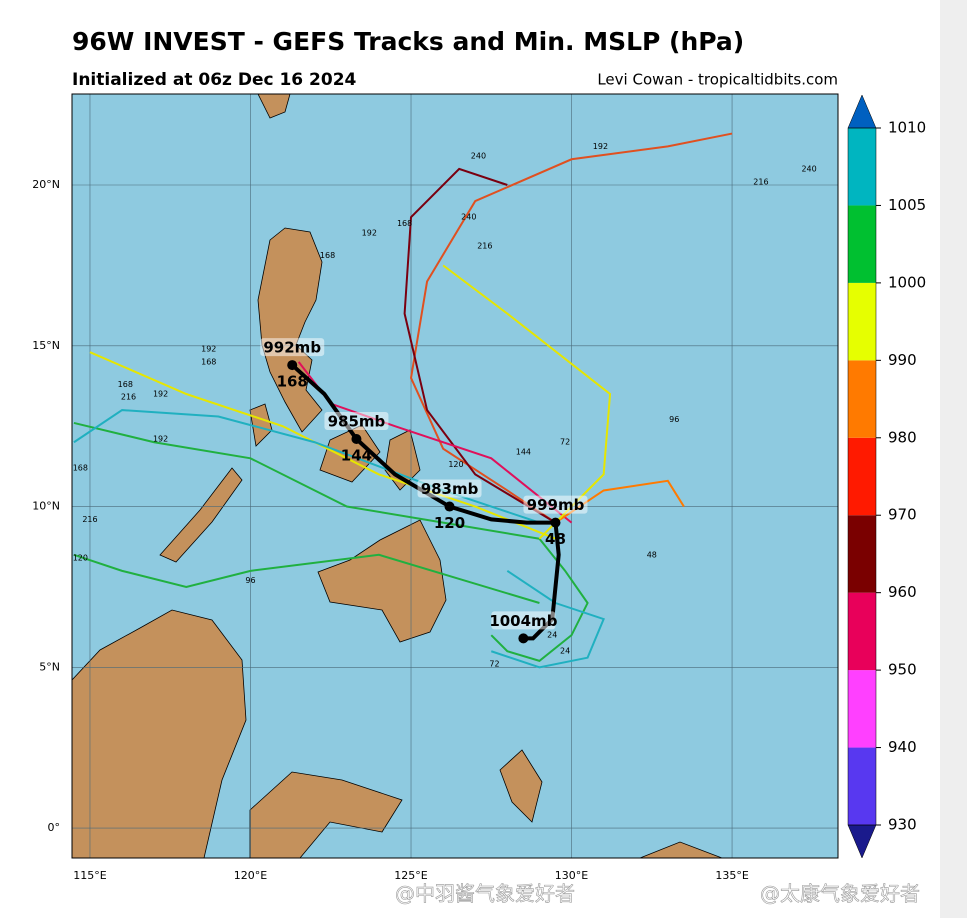 Image resolution: width=967 pixels, height=918 pixels. What do you see at coordinates (410, 875) in the screenshot?
I see `x-tick-label: 125°E` at bounding box center [410, 875].